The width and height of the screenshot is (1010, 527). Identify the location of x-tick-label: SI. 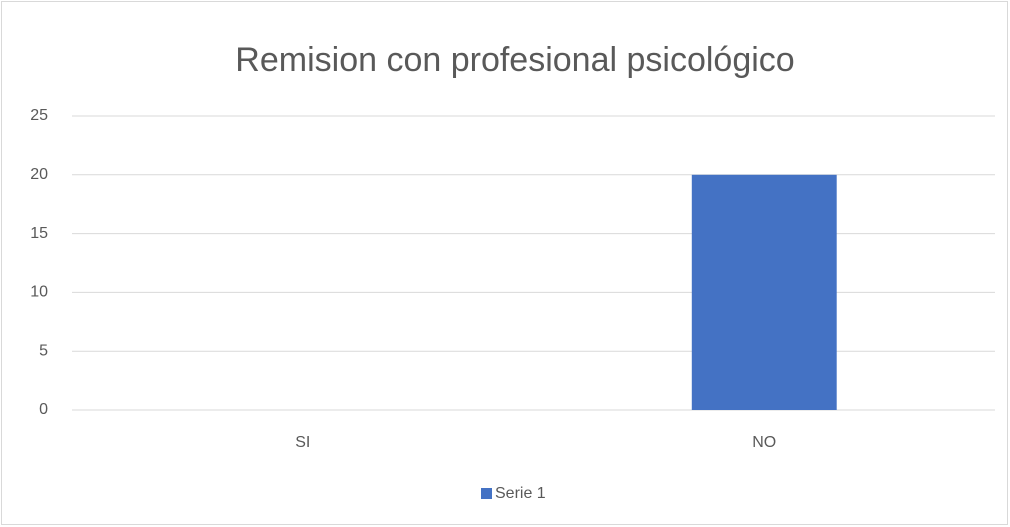
(302, 442).